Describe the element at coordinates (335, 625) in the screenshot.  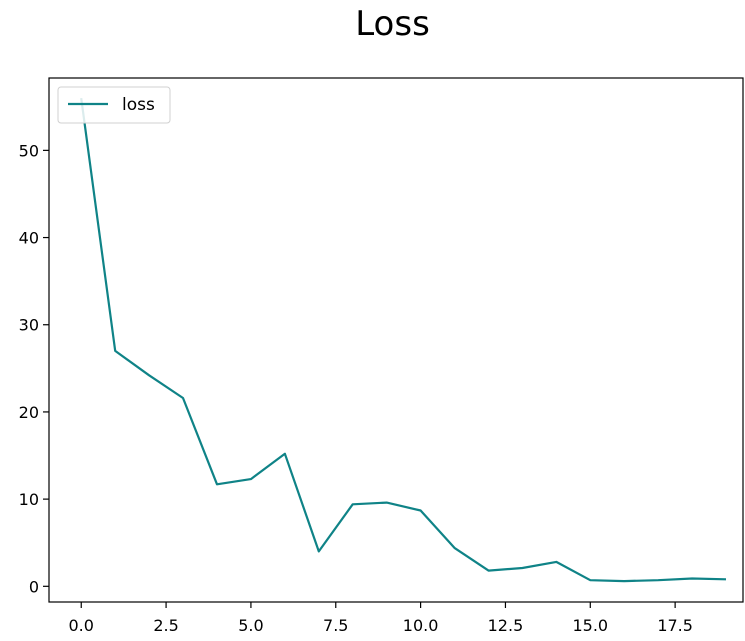
I see `x-tick-label: 7.5` at that location.